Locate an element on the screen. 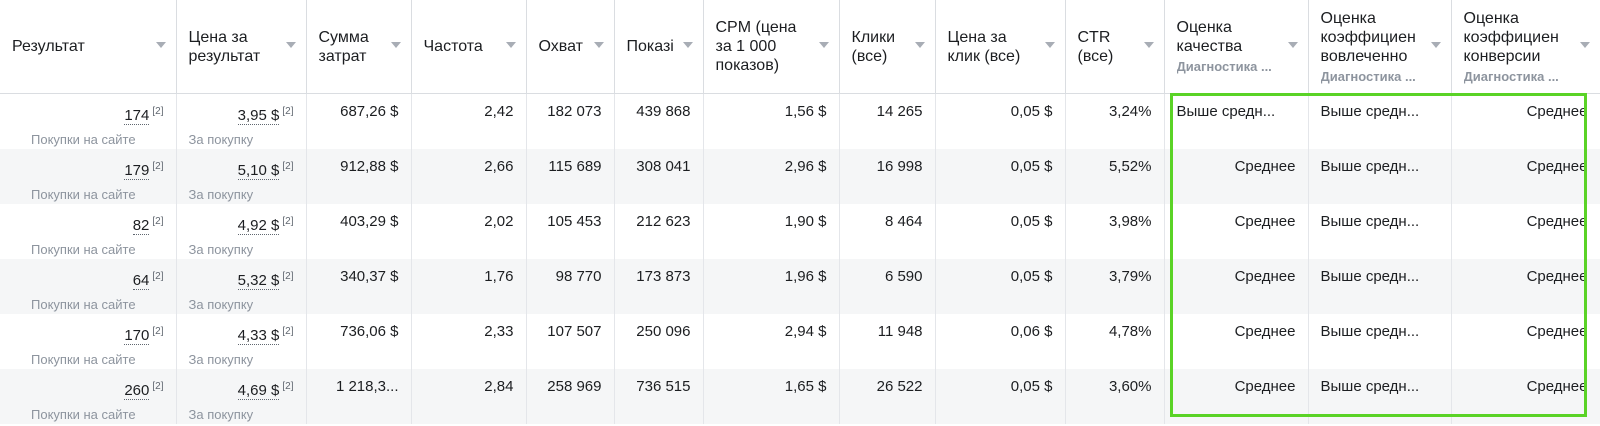  cell-value: 3,98% is located at coordinates (1130, 221).